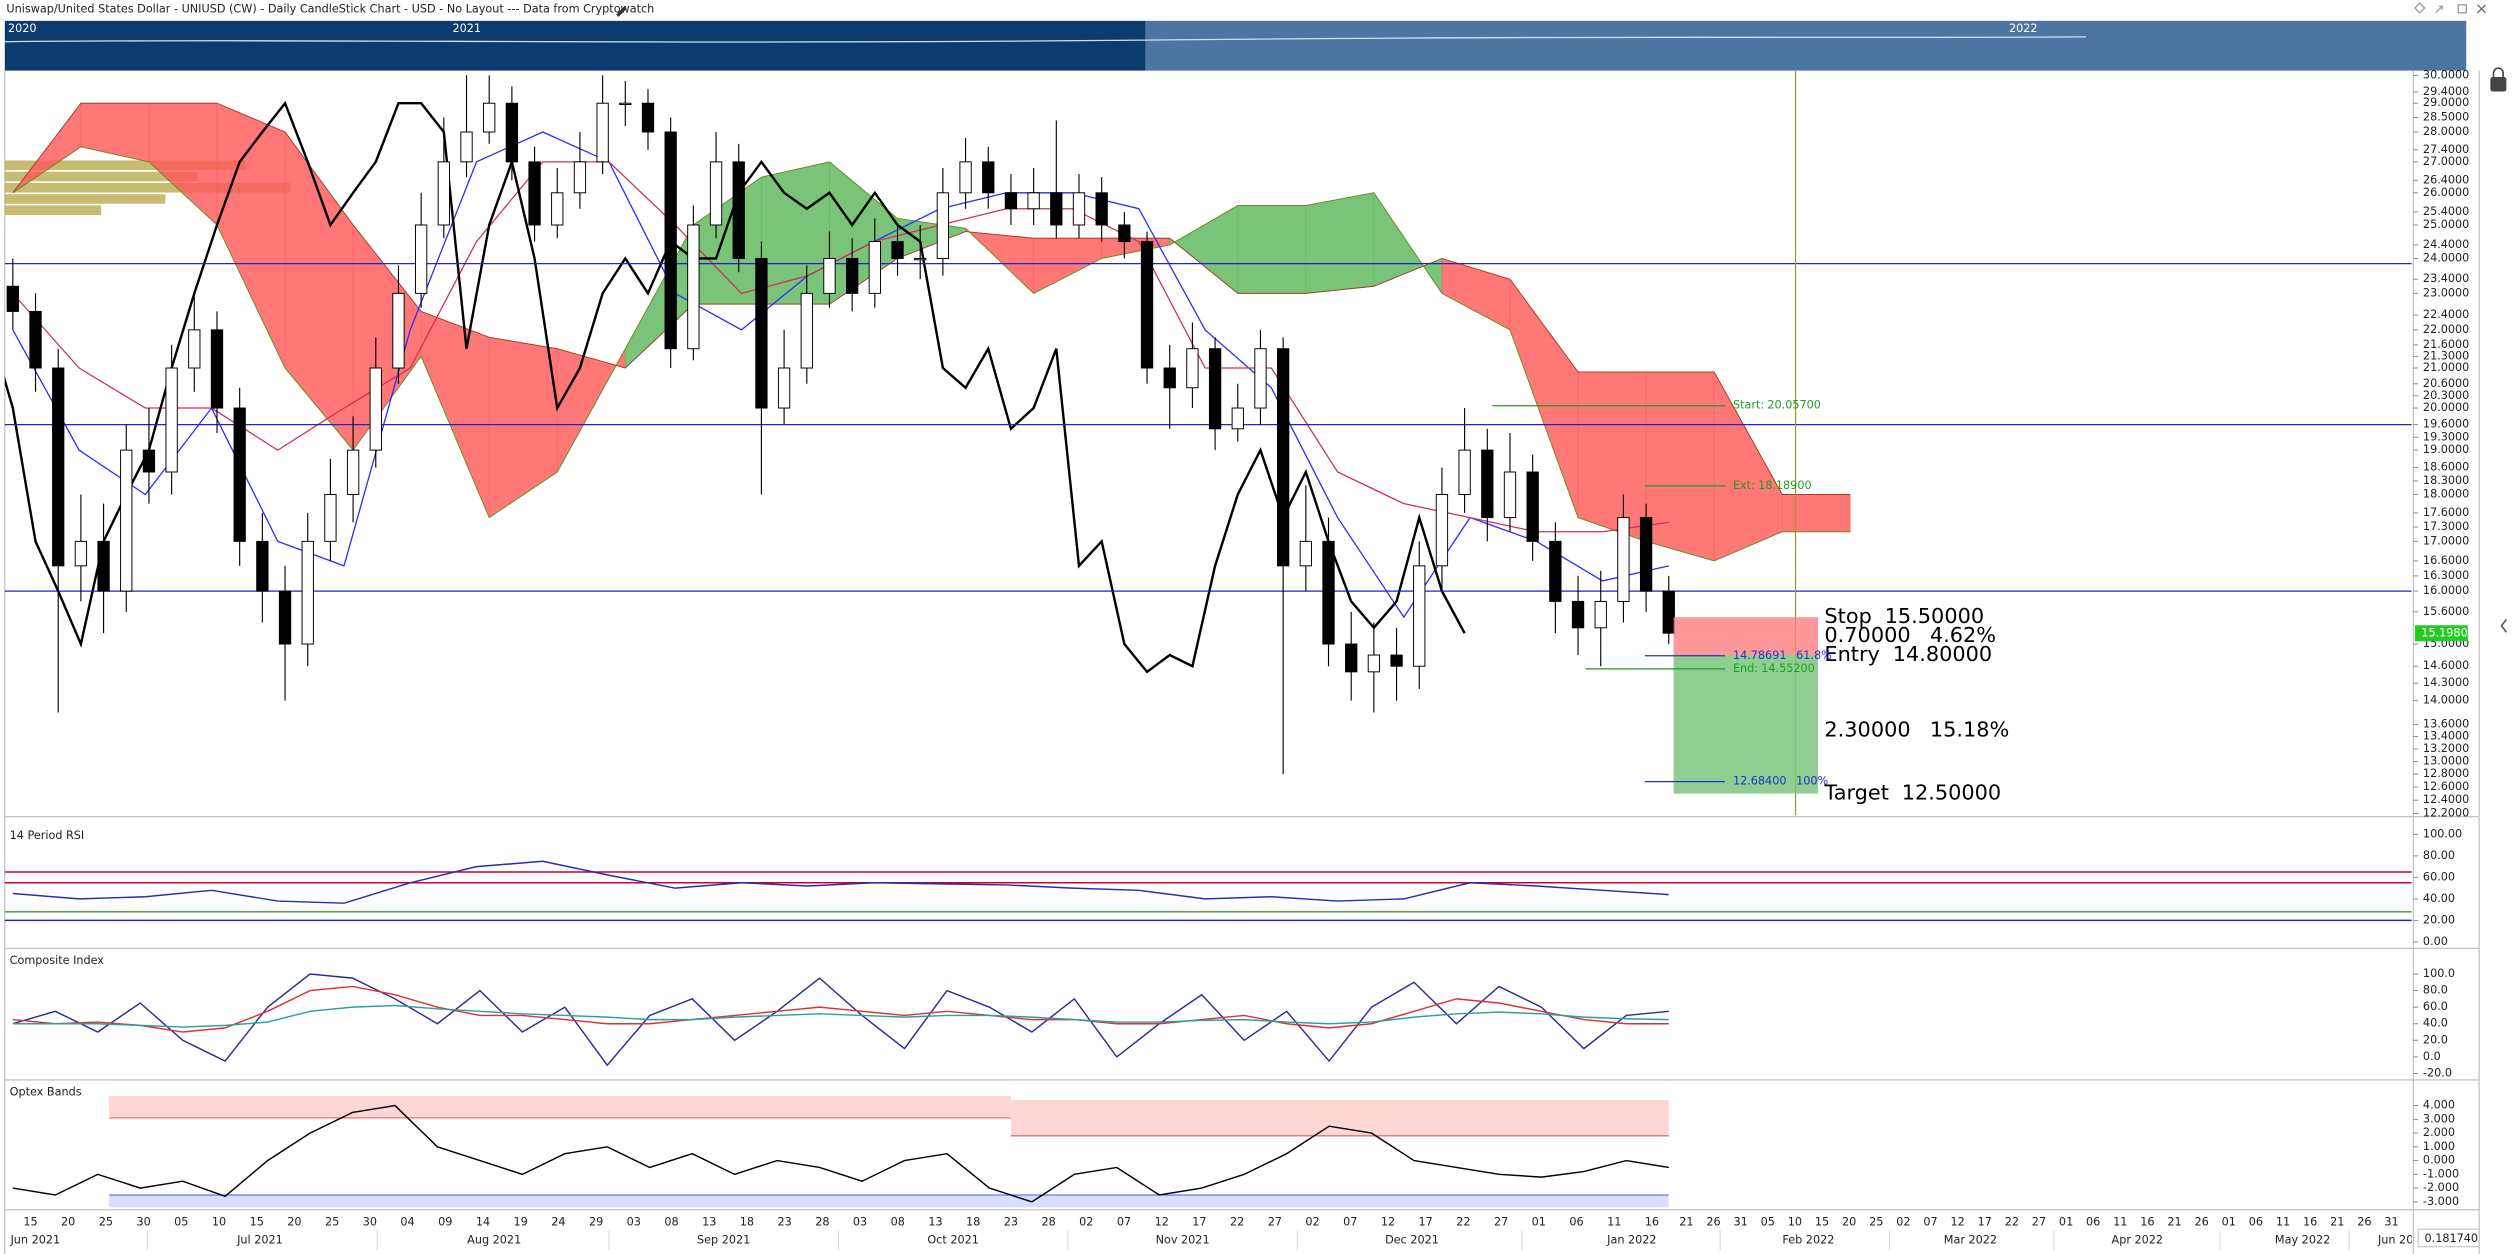 The image size is (2516, 1254). I want to click on expand-arrow, so click(2504, 625).